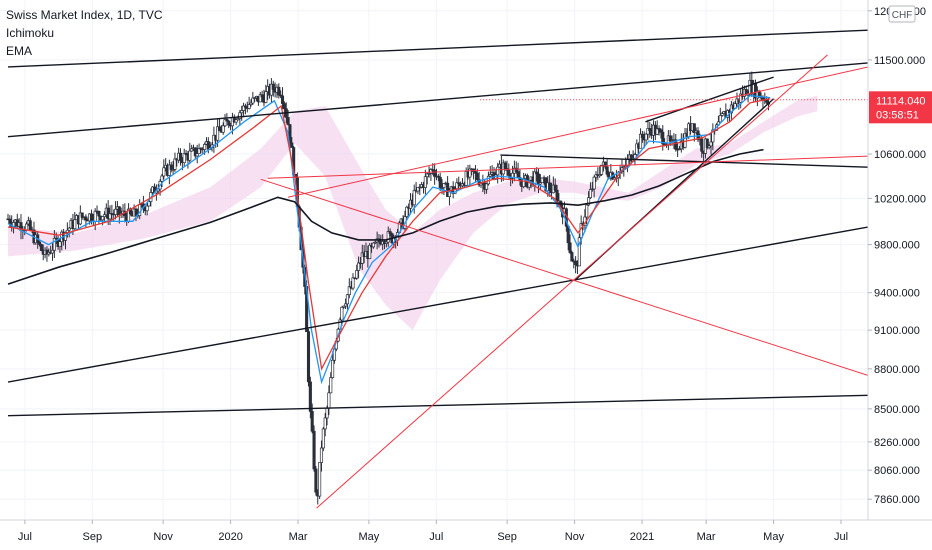 The image size is (932, 550). What do you see at coordinates (900, 199) in the screenshot?
I see `price-tick-label: 10200.000` at bounding box center [900, 199].